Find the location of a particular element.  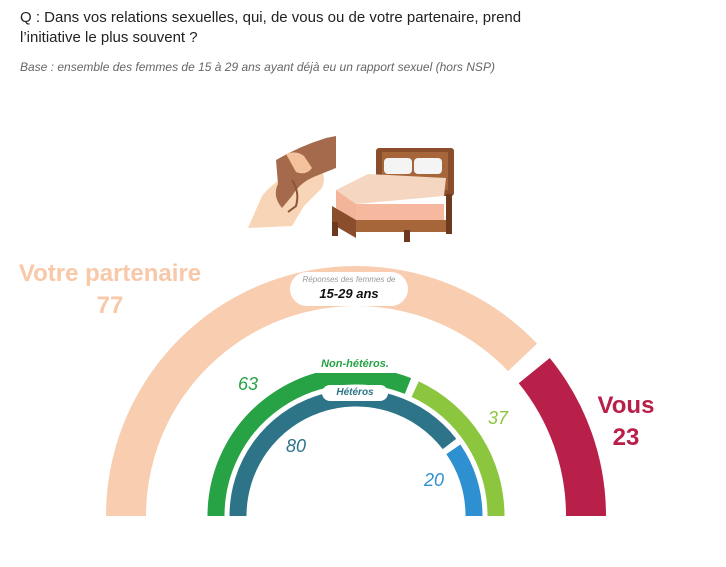

vous-total-arc is located at coordinates (562, 437).